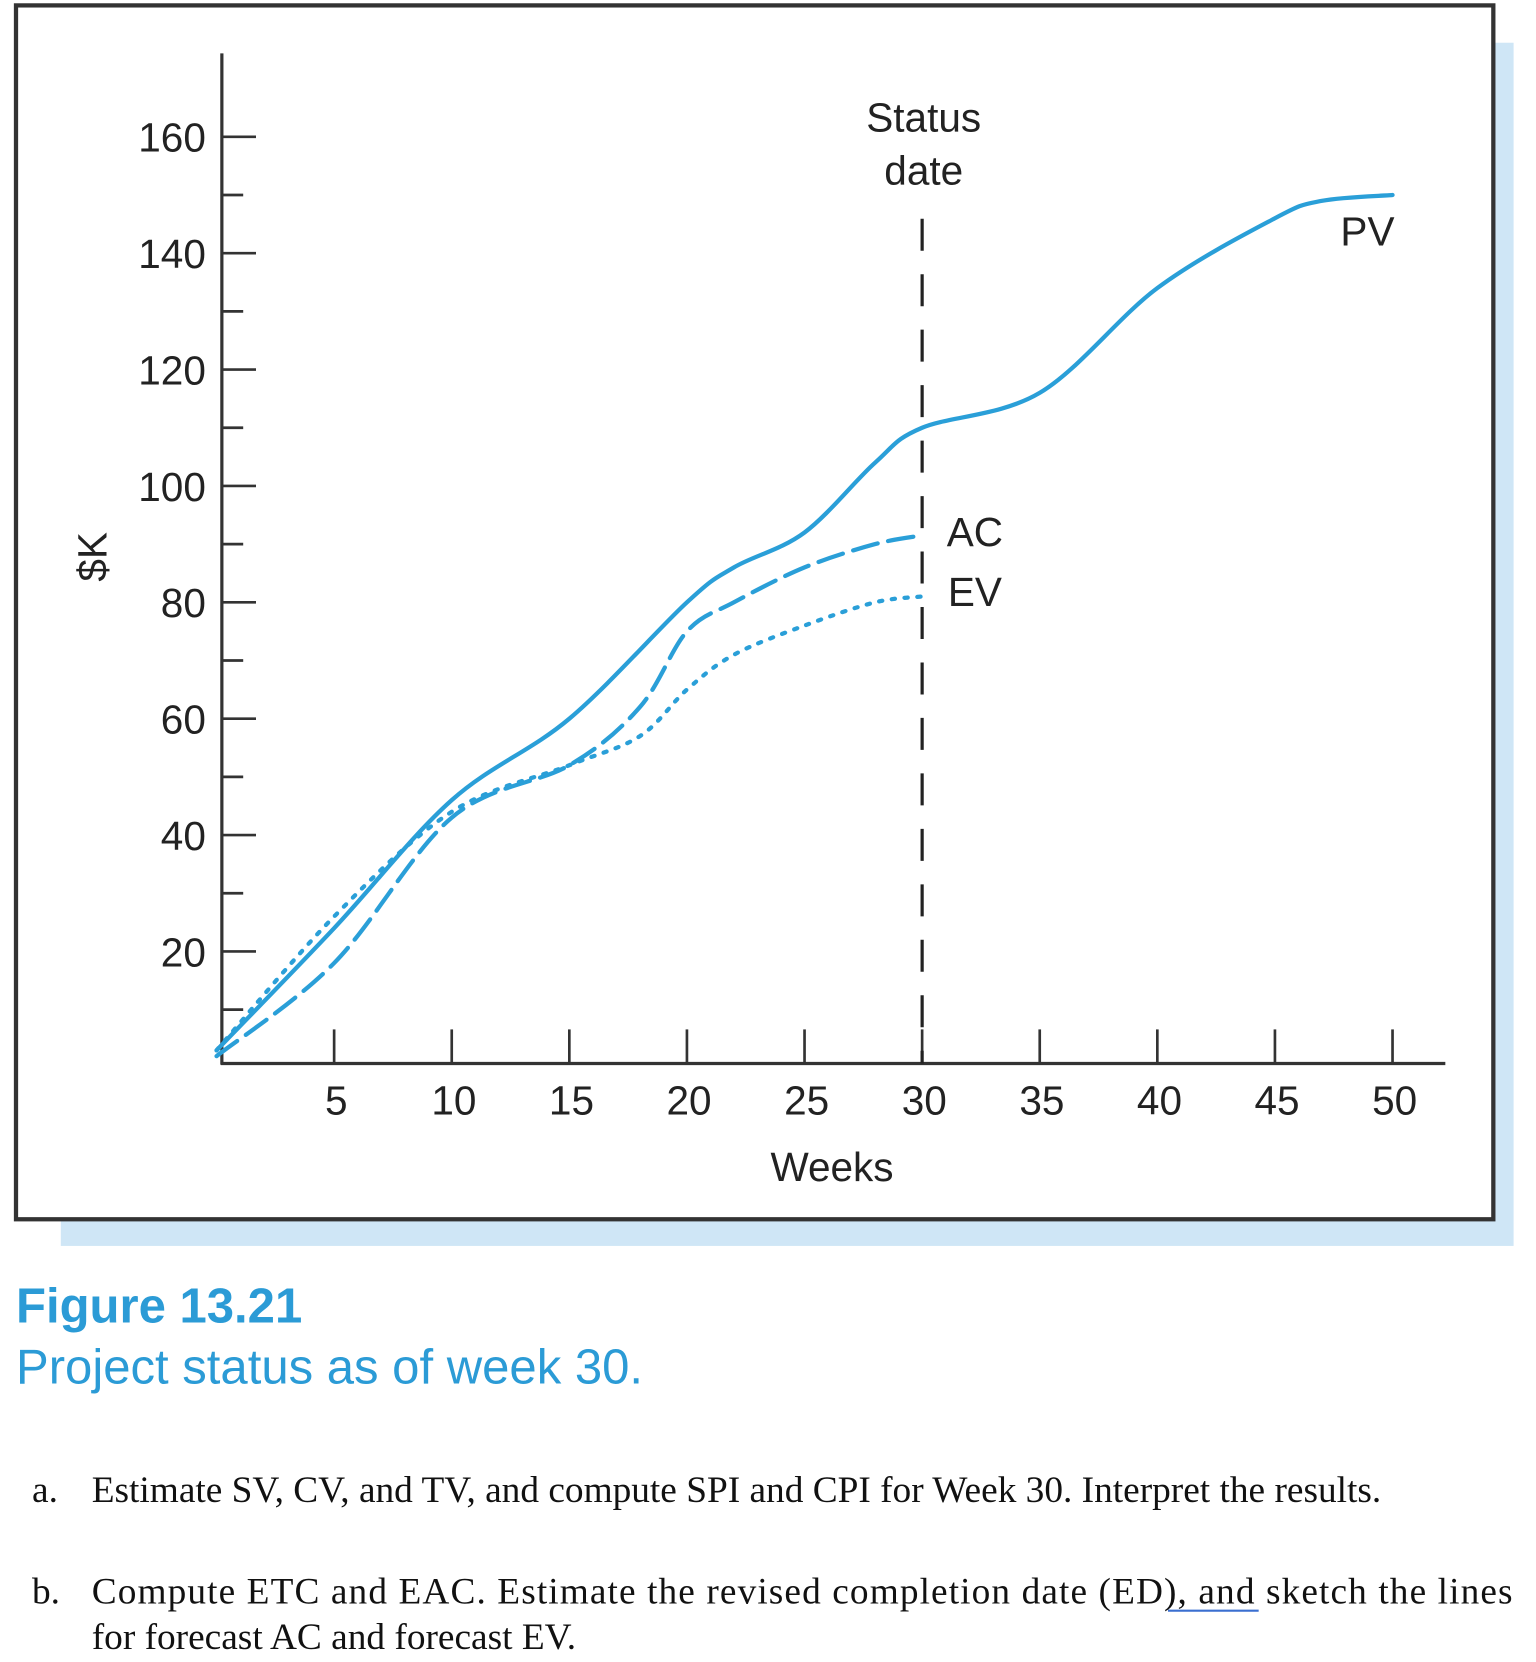 The image size is (1536, 1662). I want to click on question-a-label: a., so click(45, 1490).